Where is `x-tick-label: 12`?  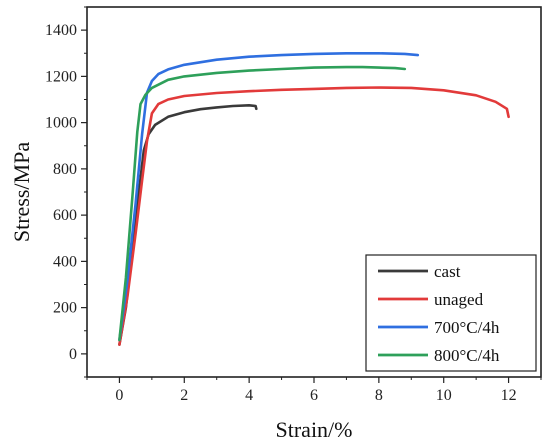
x-tick-label: 12 is located at coordinates (509, 395).